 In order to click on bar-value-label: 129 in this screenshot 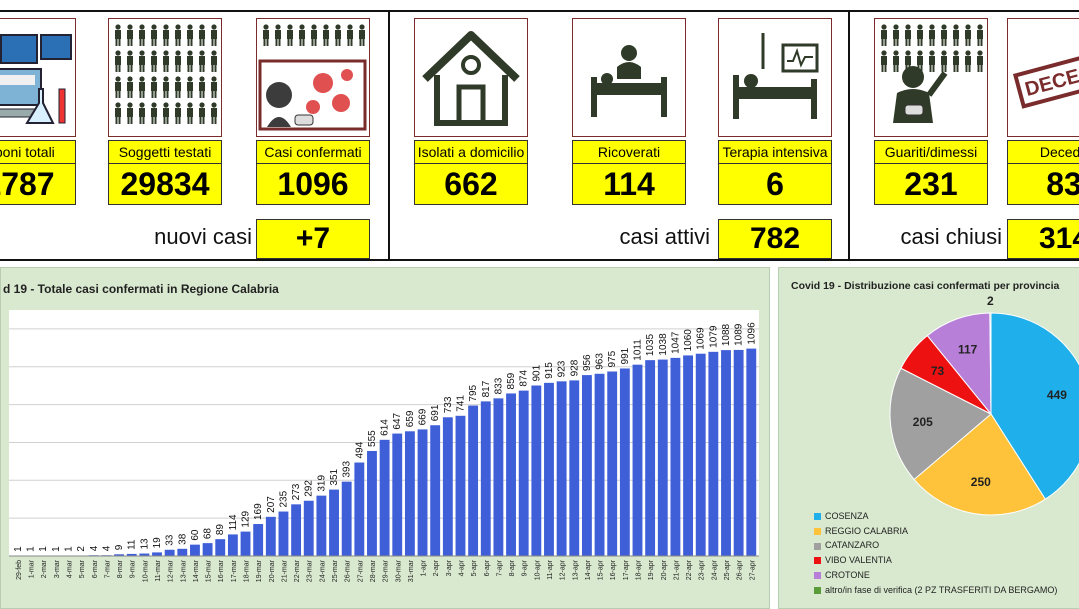, I will do `click(246, 518)`.